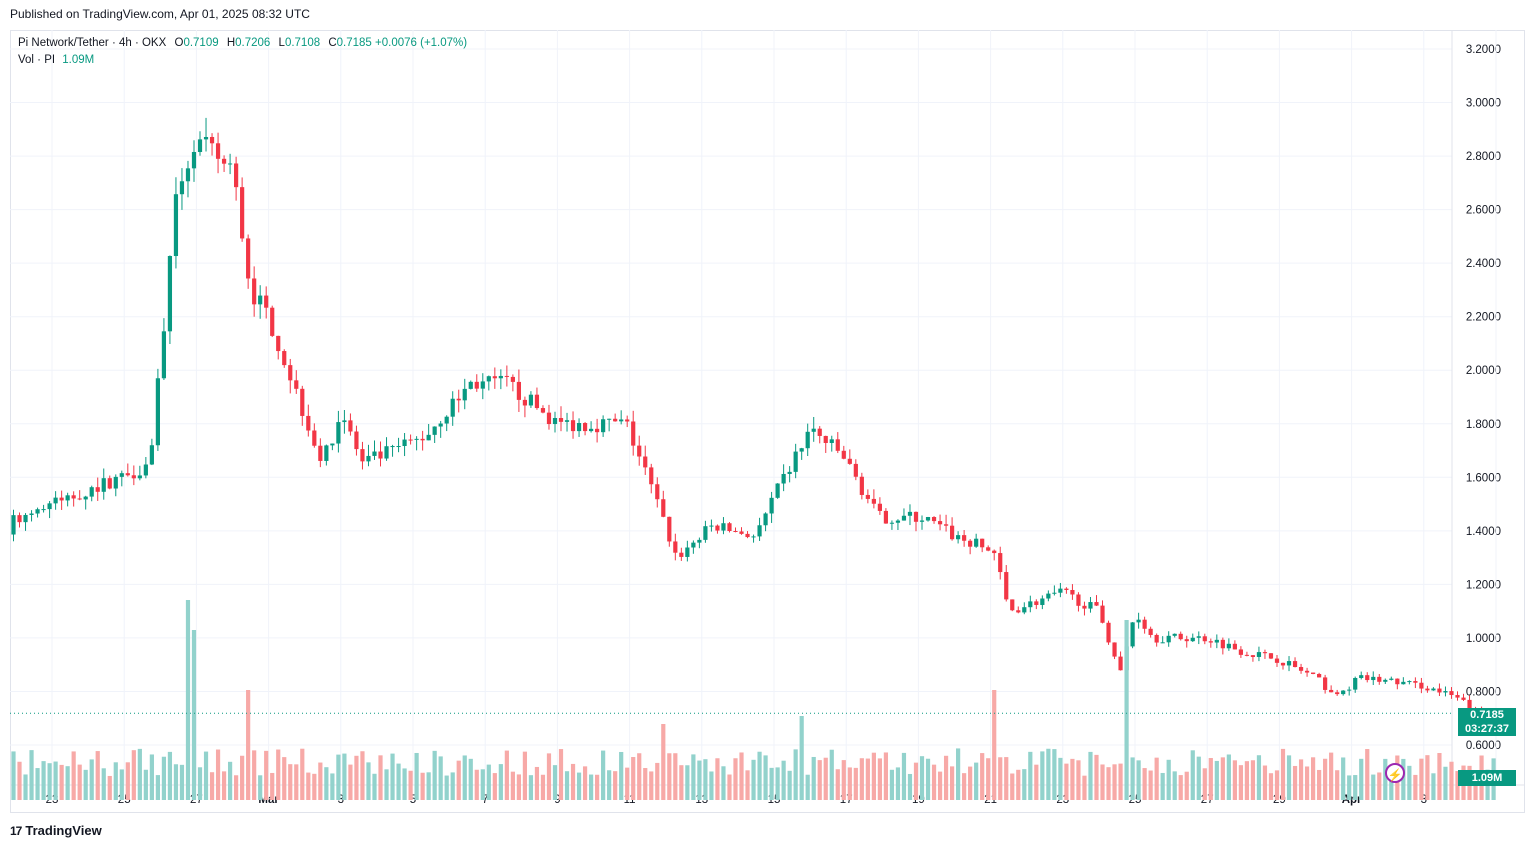  I want to click on open-label: O, so click(179, 43).